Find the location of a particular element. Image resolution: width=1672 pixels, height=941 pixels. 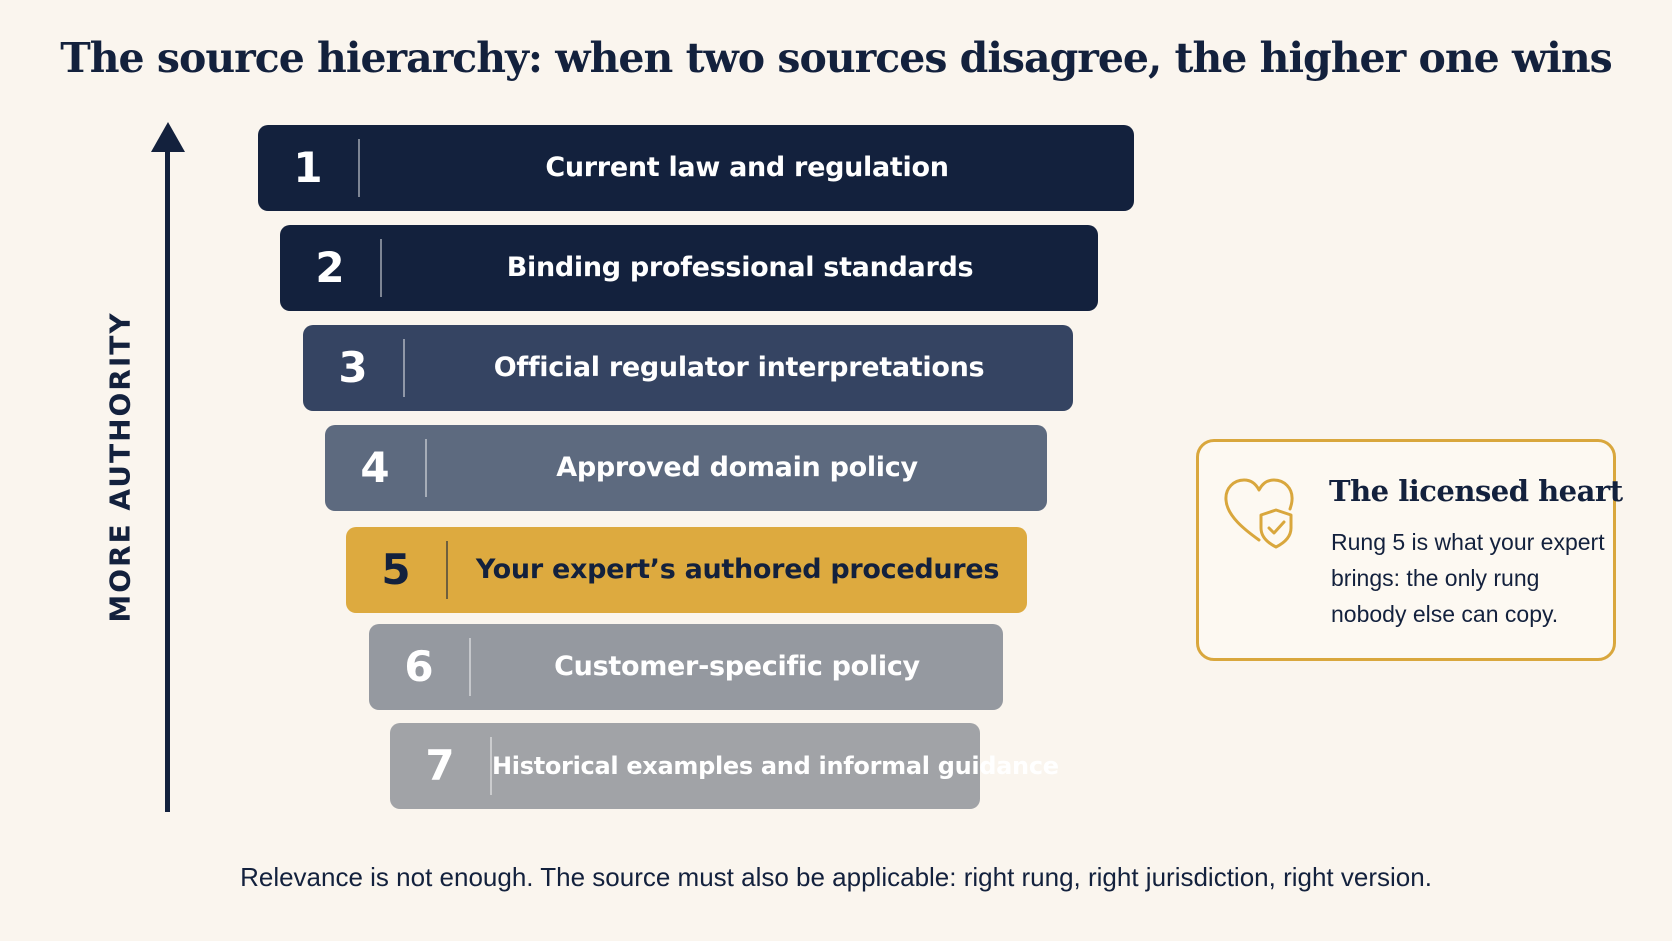

rung-label: Customer-specific policy is located at coordinates (737, 666).